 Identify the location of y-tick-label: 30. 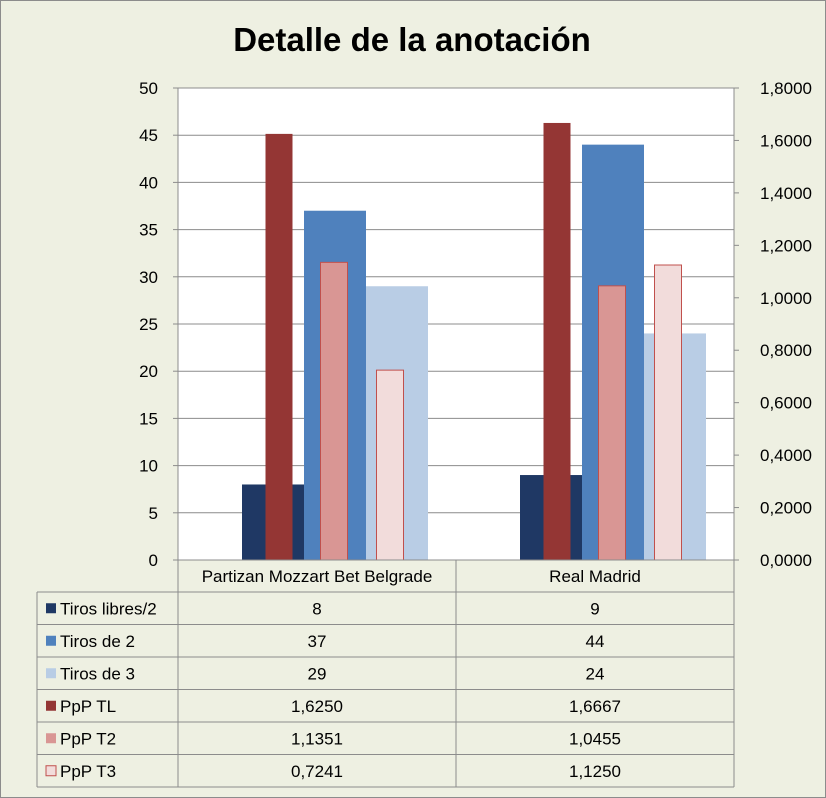
(148, 277).